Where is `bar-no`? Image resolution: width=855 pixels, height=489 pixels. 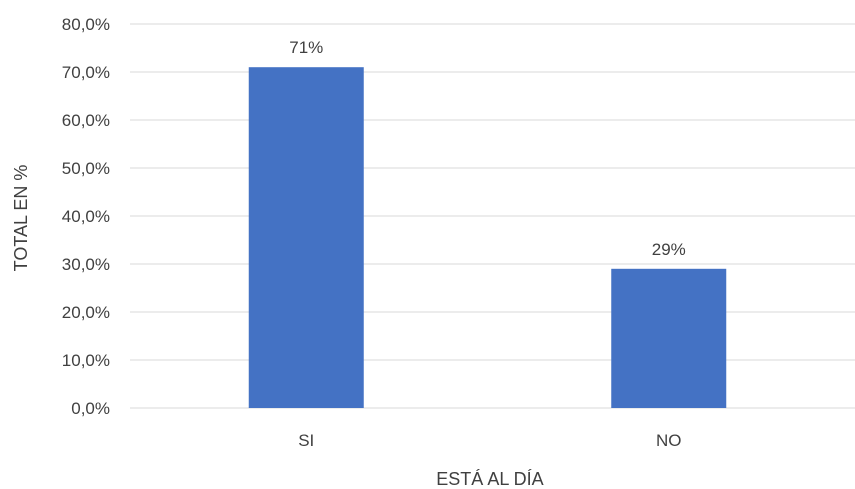 bar-no is located at coordinates (669, 338).